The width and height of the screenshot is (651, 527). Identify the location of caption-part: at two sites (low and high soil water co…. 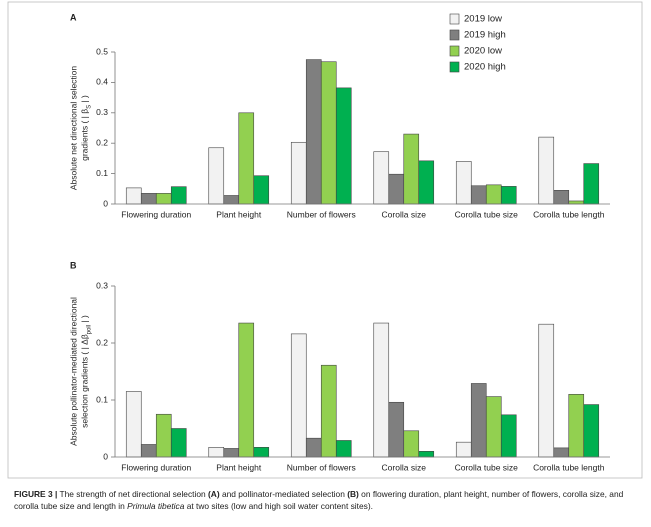
(278, 506).